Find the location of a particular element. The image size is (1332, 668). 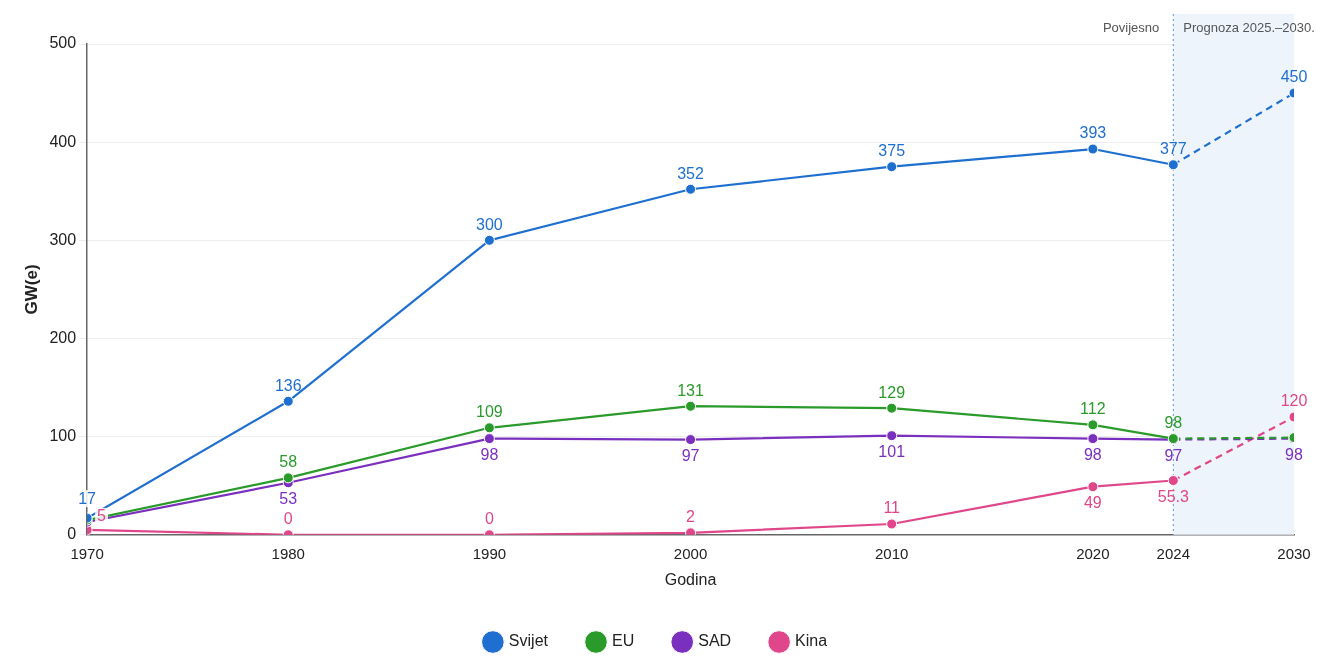

legend-label: Svijet is located at coordinates (528, 641).